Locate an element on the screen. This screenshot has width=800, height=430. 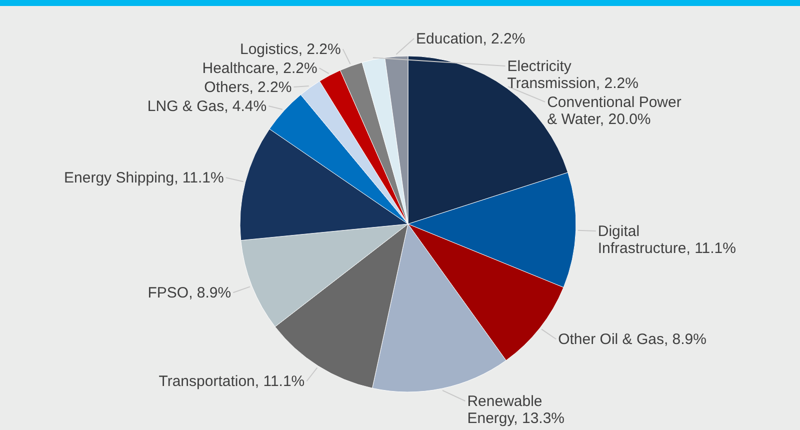
slice-label: Digital Infrastructure, 11.1% is located at coordinates (667, 240).